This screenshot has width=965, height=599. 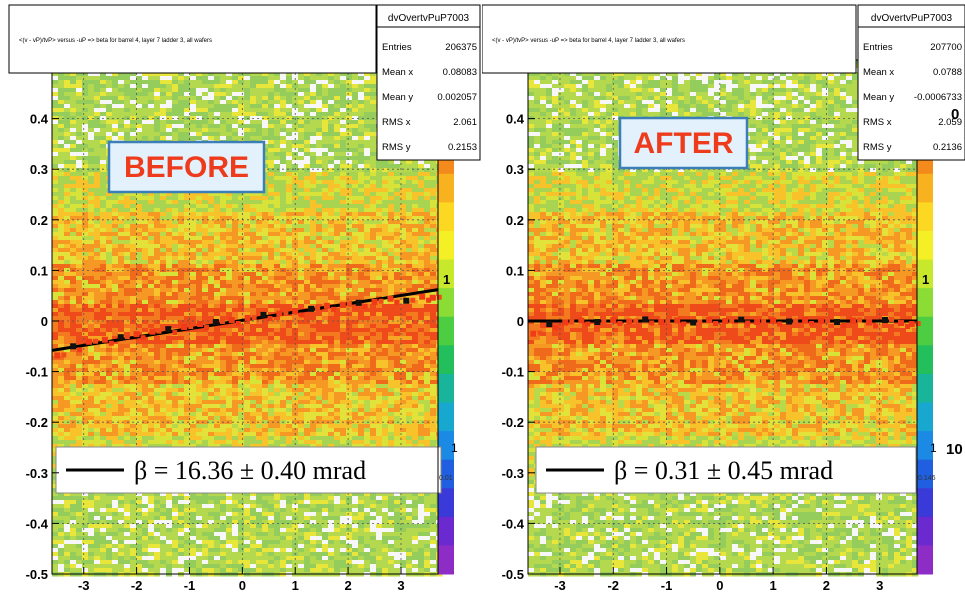 What do you see at coordinates (37, 523) in the screenshot?
I see `y-tick-label: -0.4` at bounding box center [37, 523].